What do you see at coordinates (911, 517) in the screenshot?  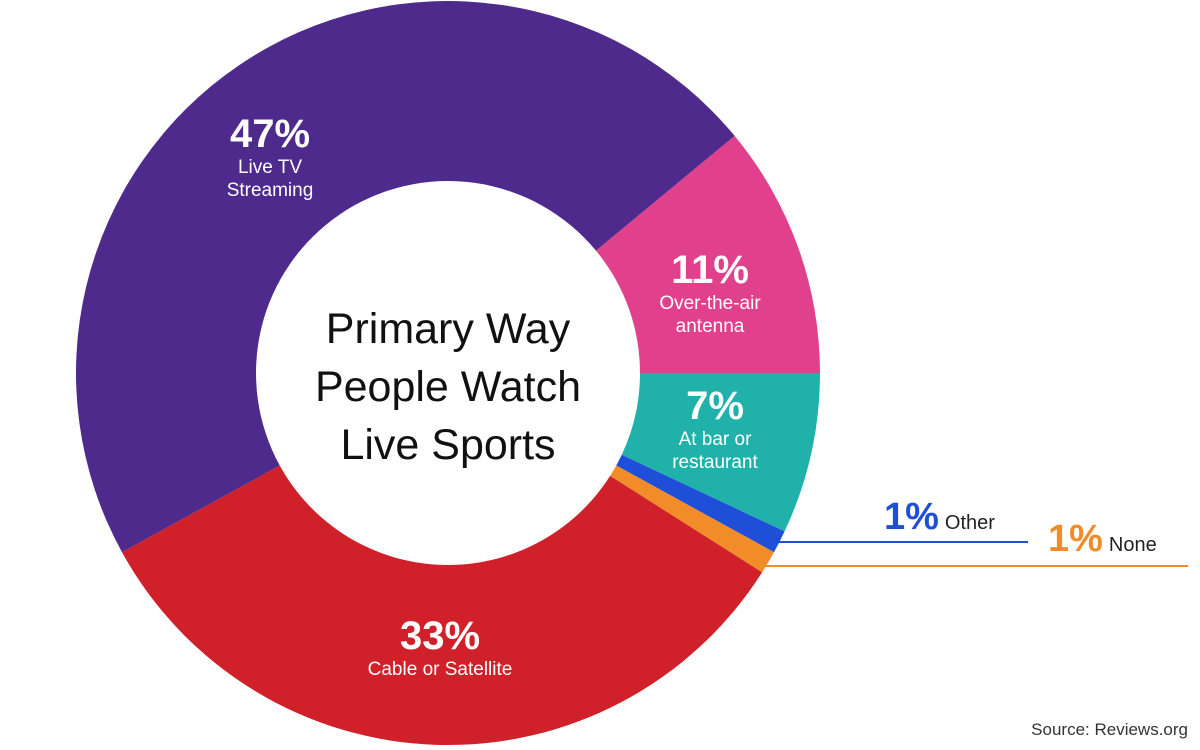 I see `other-pct: 1%` at bounding box center [911, 517].